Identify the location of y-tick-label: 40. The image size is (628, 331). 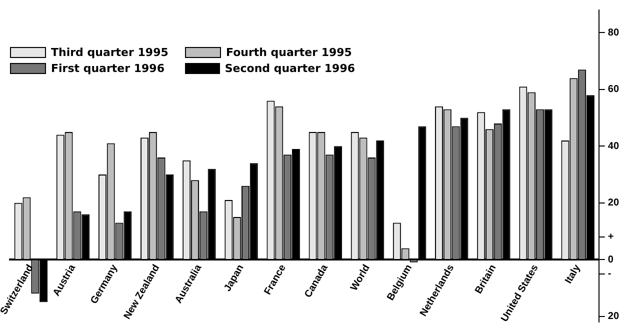
(614, 146).